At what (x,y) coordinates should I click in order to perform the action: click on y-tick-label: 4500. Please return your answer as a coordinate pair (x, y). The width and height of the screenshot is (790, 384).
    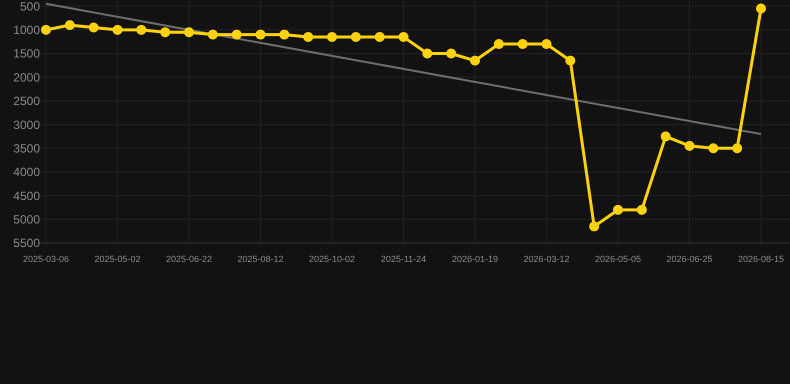
    Looking at the image, I should click on (26, 195).